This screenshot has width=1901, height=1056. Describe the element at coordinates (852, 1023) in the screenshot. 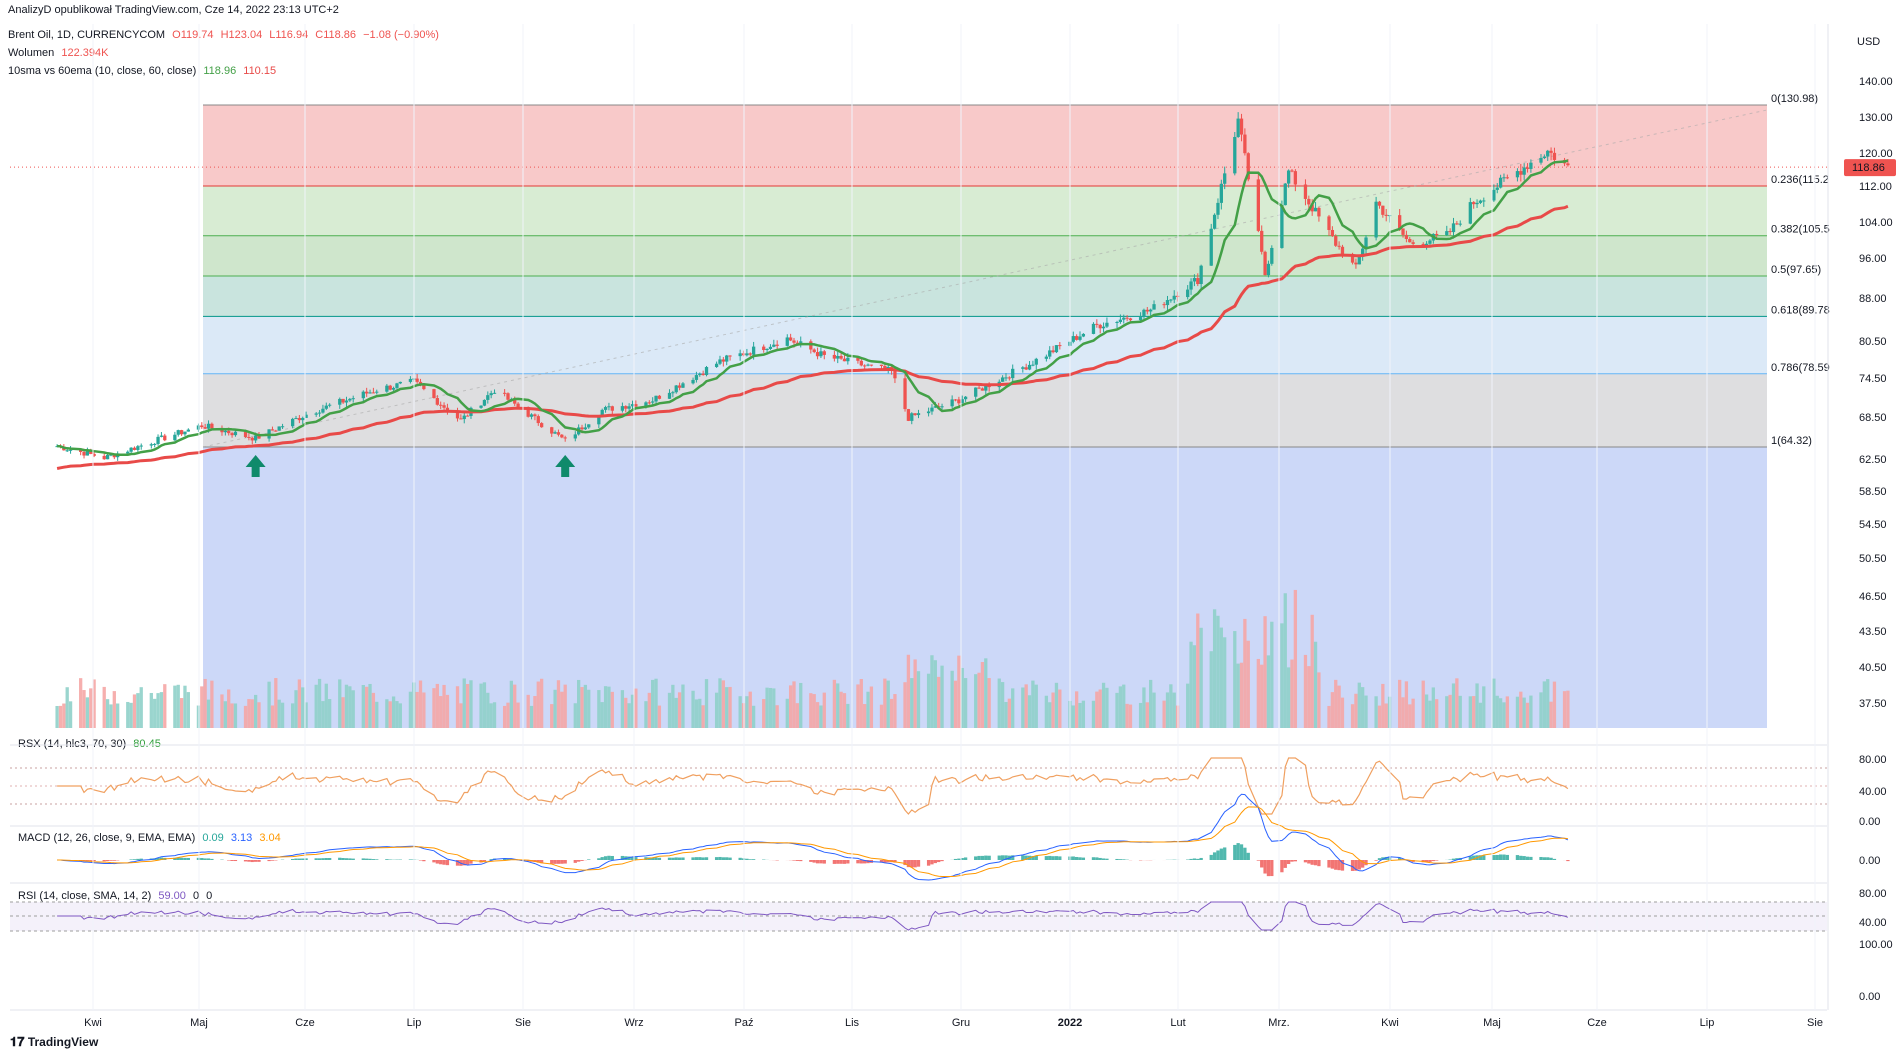

I see `time-tick: Lis` at that location.